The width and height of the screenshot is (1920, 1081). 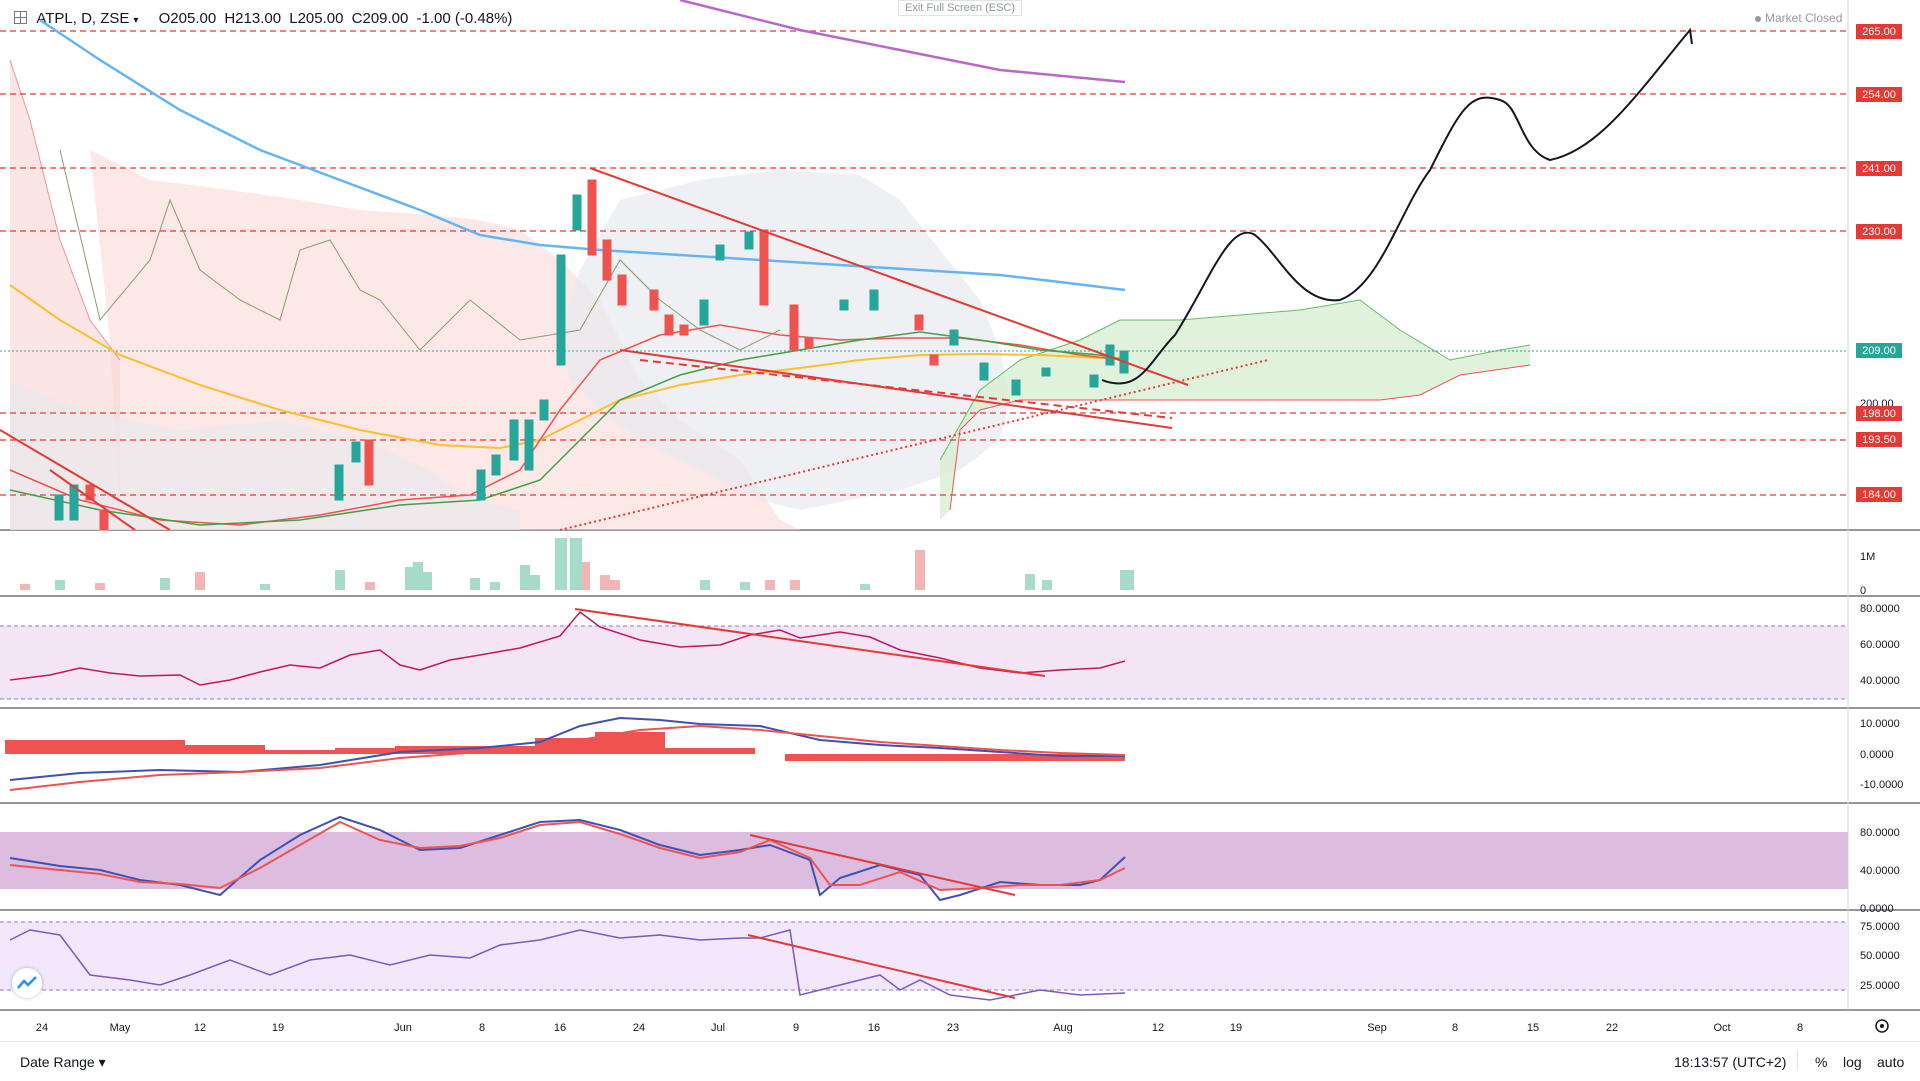 What do you see at coordinates (1721, 1028) in the screenshot?
I see `time-tick: Oct` at bounding box center [1721, 1028].